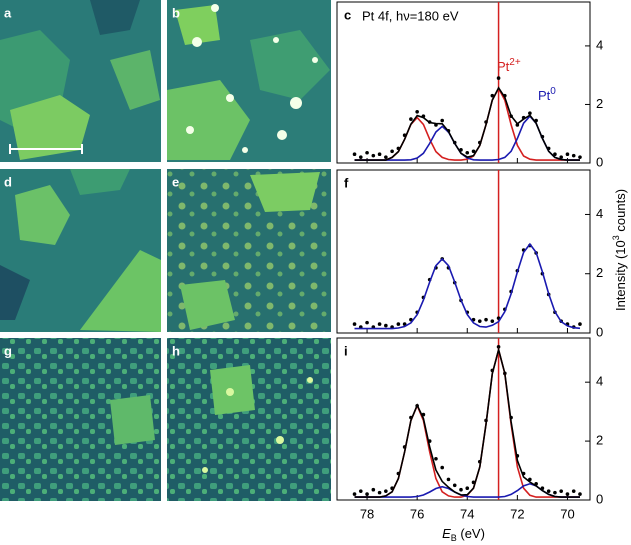 This screenshot has height=545, width=631. I want to click on panel-label: f, so click(346, 182).